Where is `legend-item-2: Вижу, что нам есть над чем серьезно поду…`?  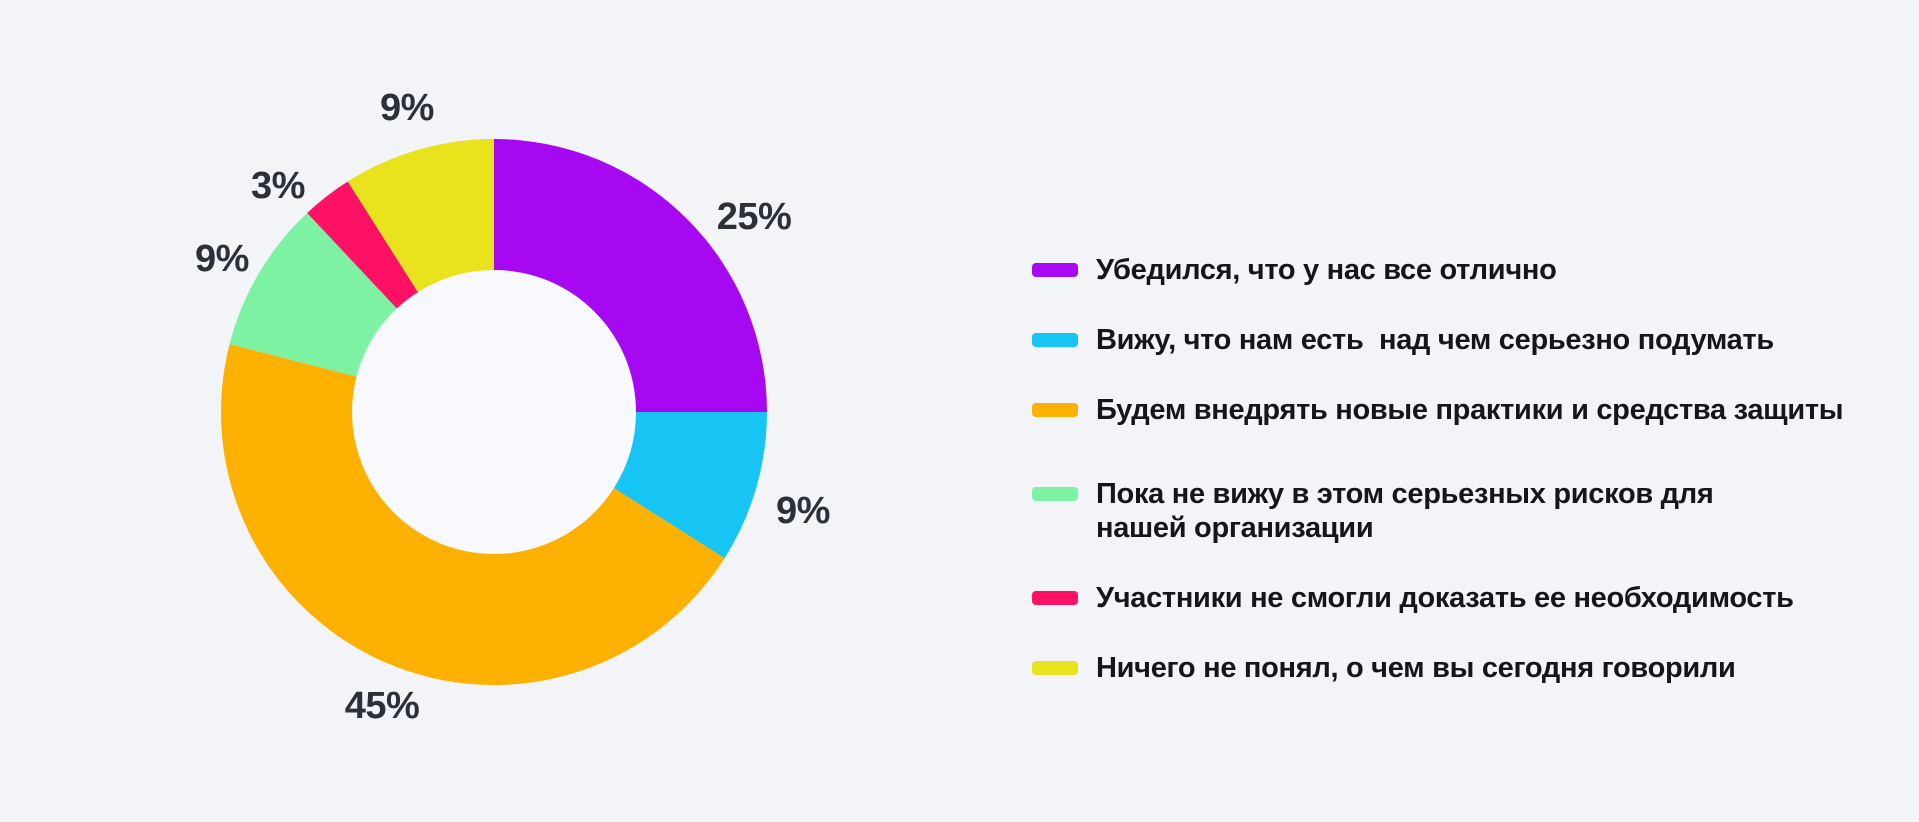 legend-item-2: Вижу, что нам есть над чем серьезно поду… is located at coordinates (1452, 340).